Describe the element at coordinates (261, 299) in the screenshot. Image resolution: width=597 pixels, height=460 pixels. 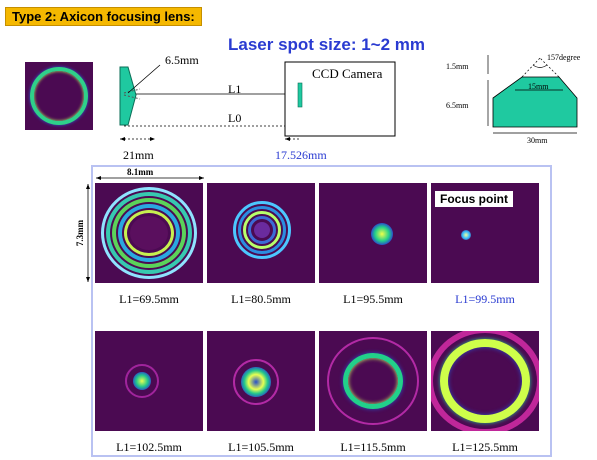
I see `caption-row1-2: L1=80.5mm` at that location.